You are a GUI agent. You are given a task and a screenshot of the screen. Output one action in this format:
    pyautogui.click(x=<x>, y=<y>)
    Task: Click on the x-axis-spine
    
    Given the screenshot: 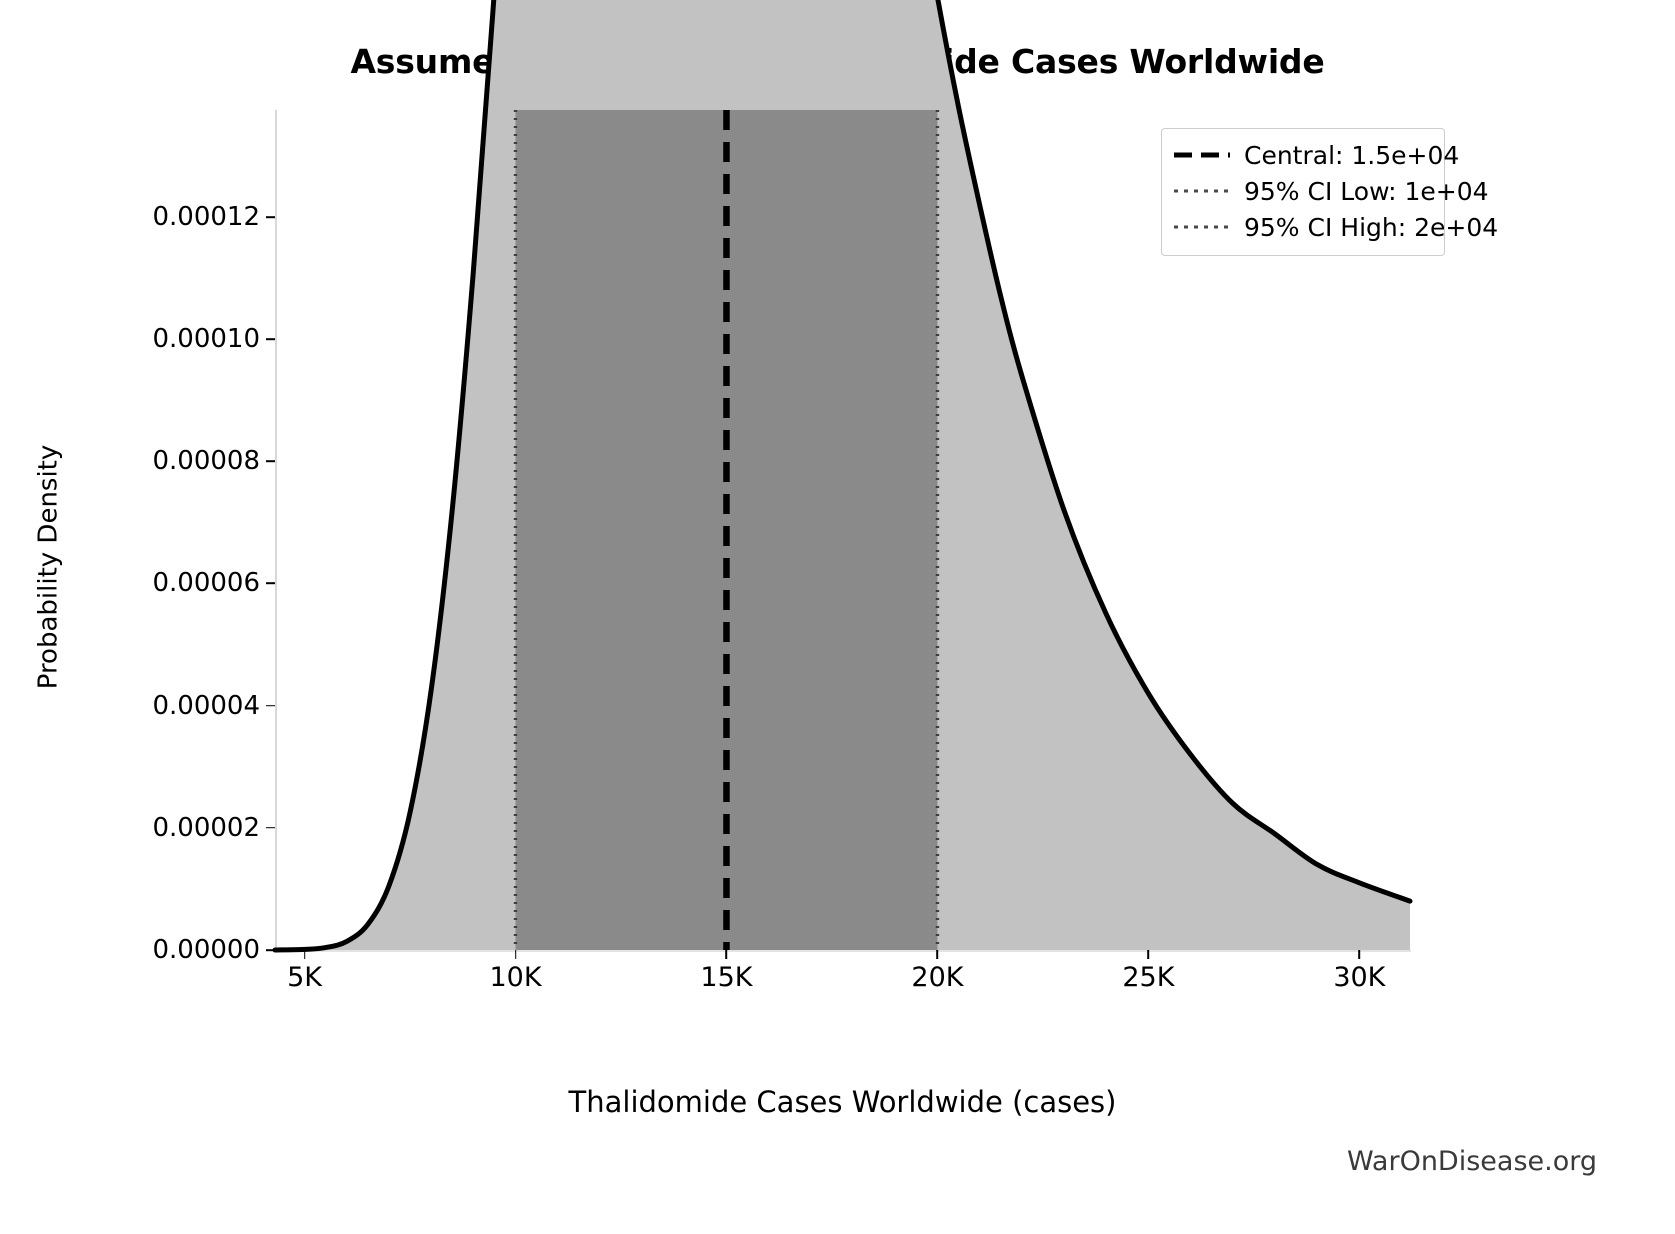 What is the action you would take?
    pyautogui.click(x=843, y=951)
    